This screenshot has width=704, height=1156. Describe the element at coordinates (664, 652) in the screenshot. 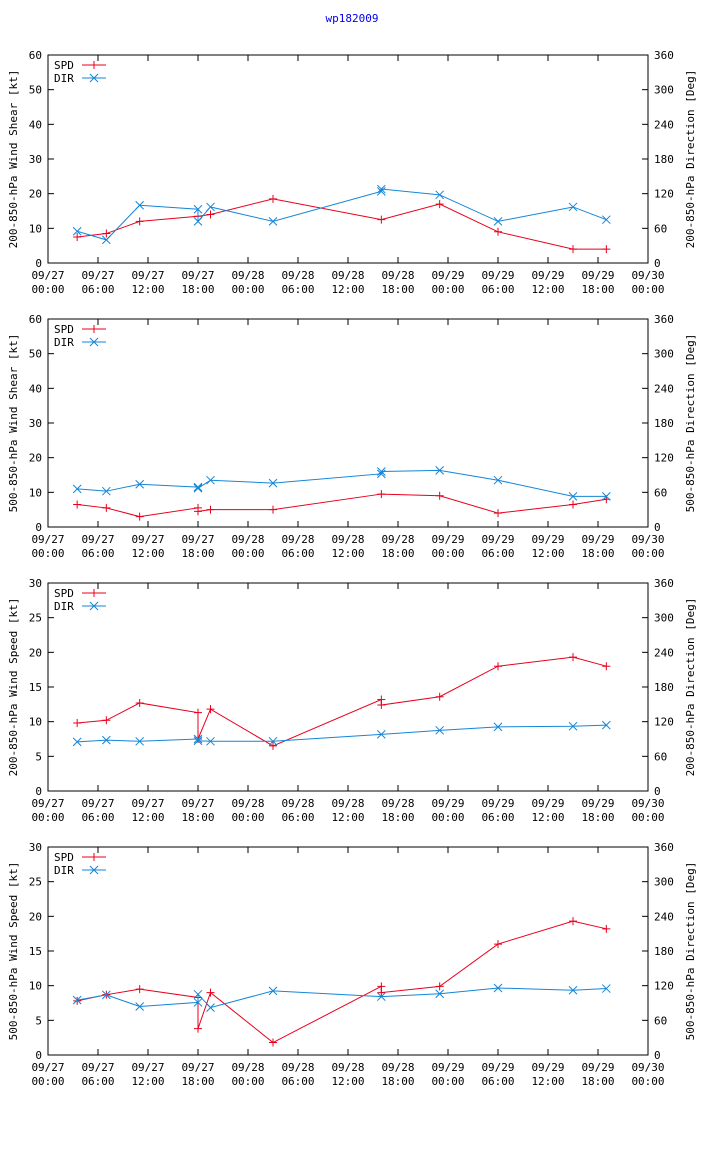

I see `y2-tick-label: 240` at that location.